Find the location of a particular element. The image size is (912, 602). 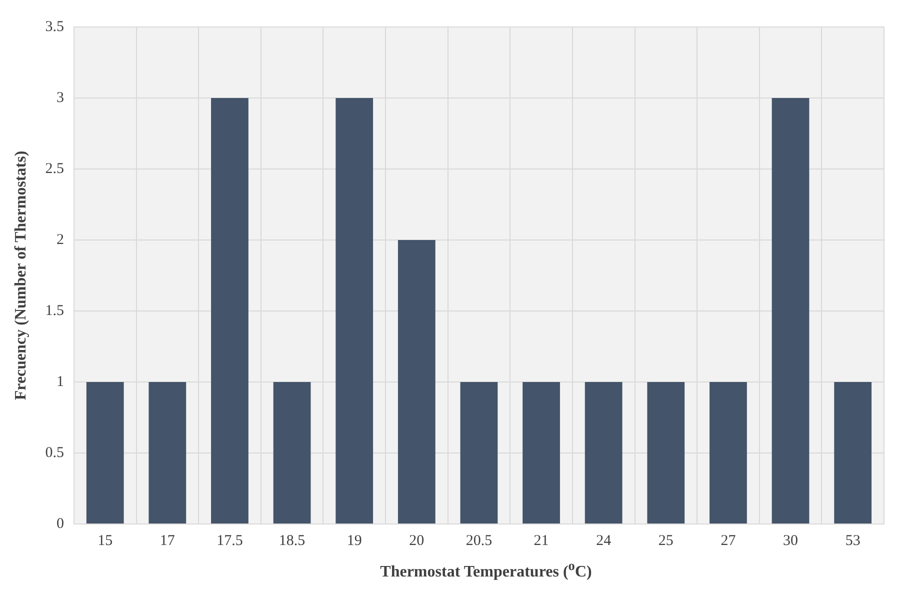

x-tick-label: 21 is located at coordinates (541, 540).